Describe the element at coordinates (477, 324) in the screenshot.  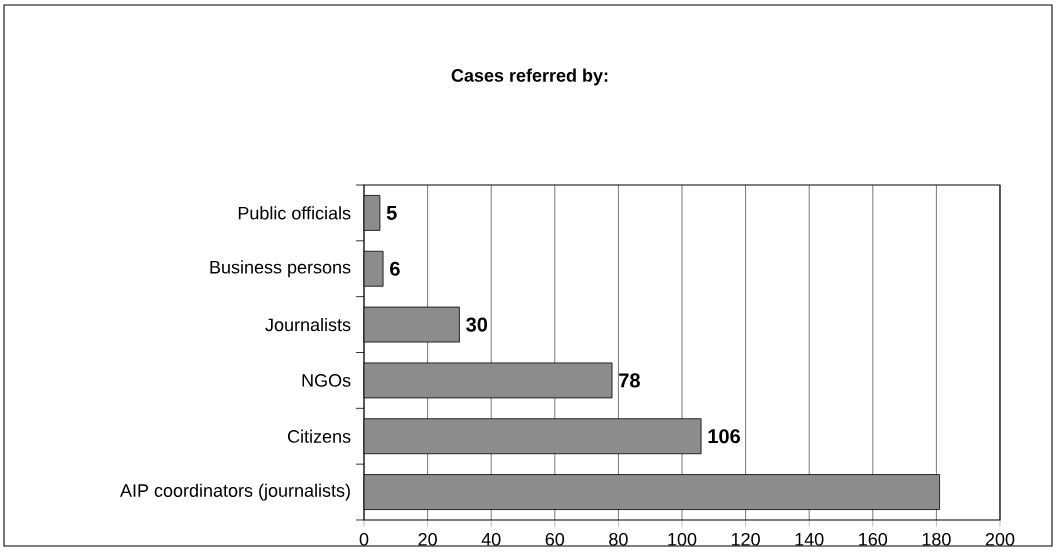
I see `data-label: 30` at that location.